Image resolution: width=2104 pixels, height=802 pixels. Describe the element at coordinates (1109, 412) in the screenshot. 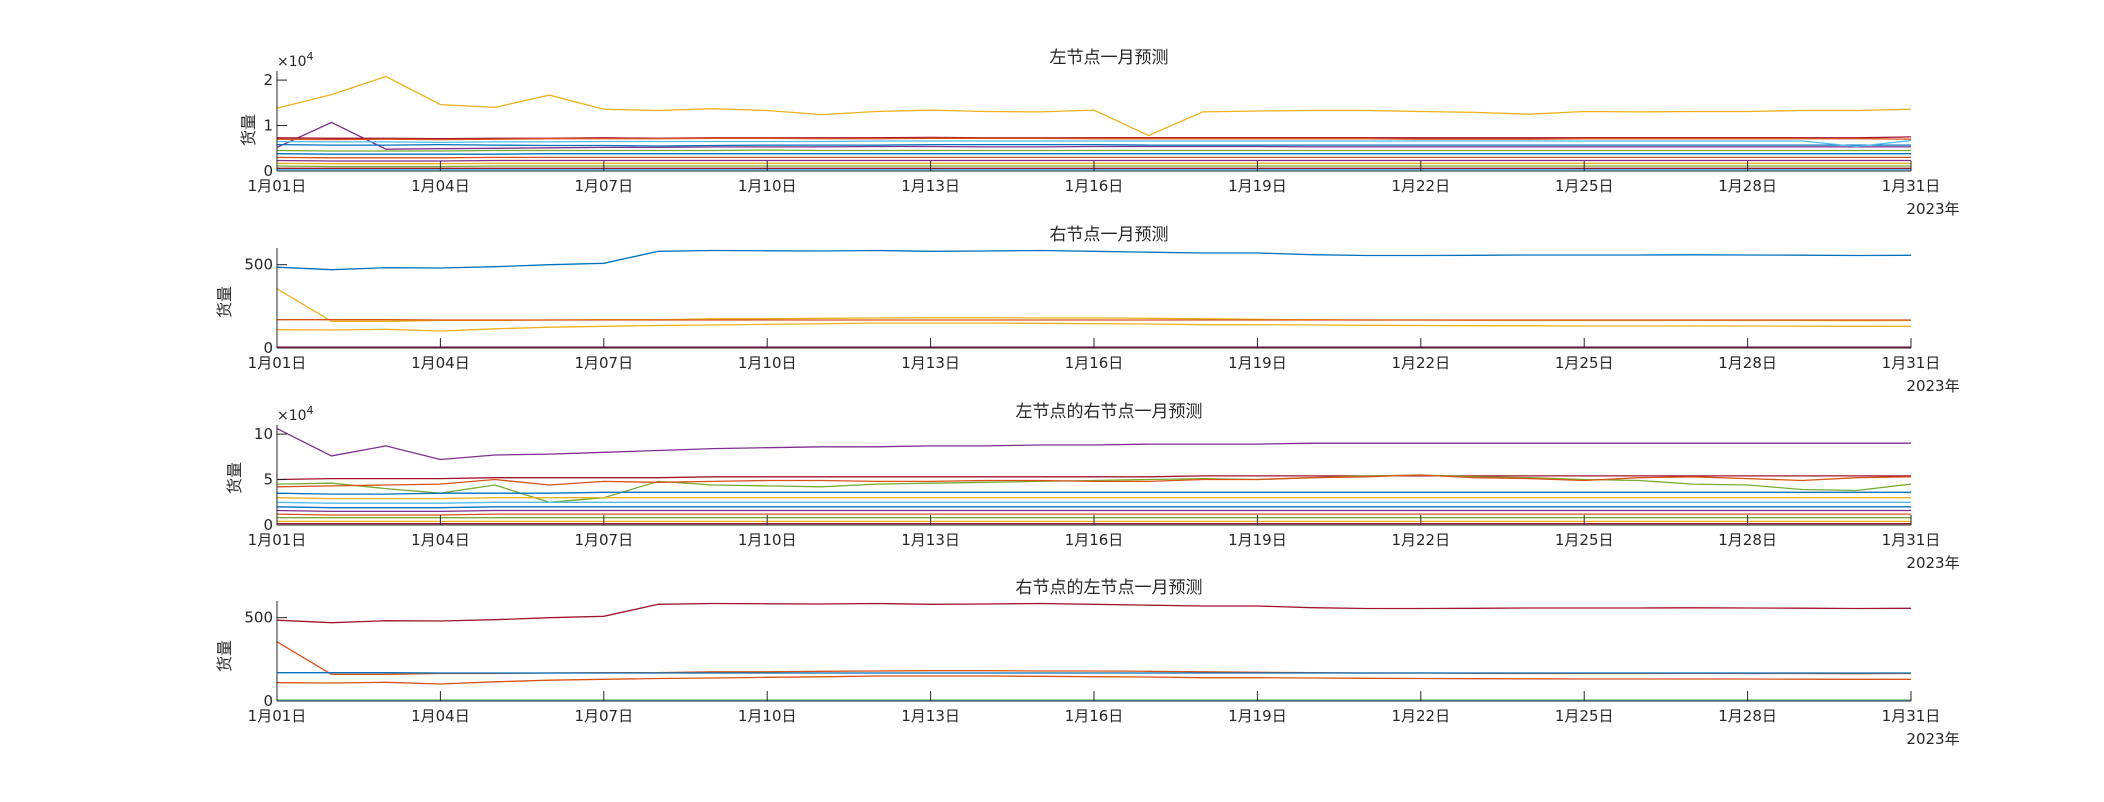

I see `chart-title: 左节点的右节点一月预测` at that location.